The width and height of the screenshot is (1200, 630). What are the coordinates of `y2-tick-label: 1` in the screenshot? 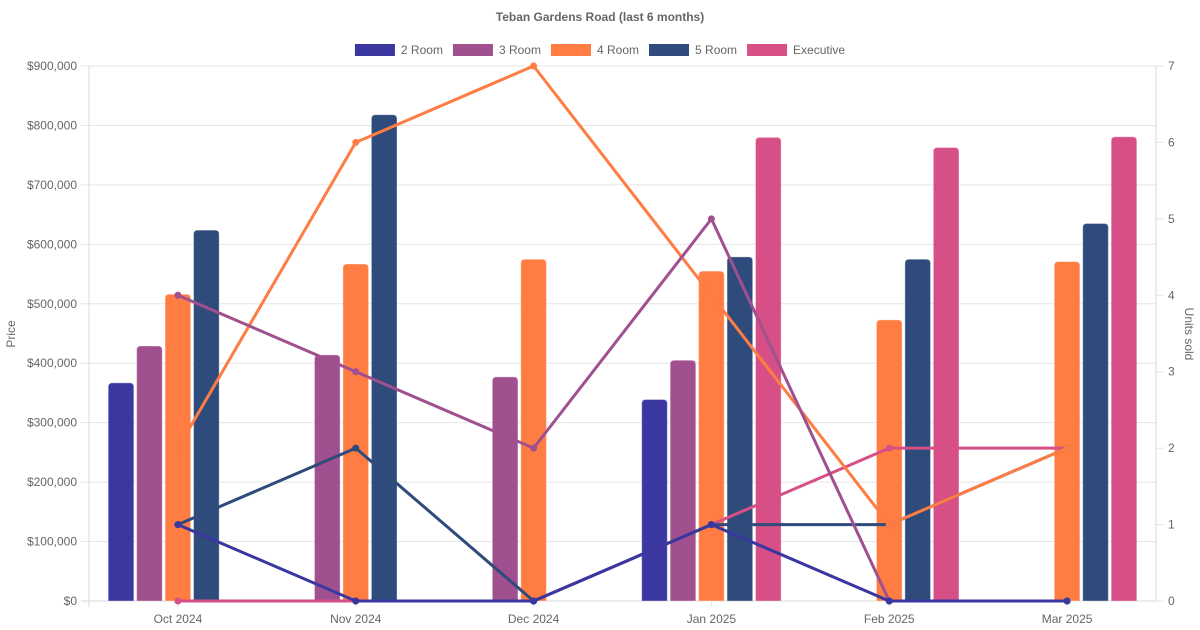 It's located at (1171, 525).